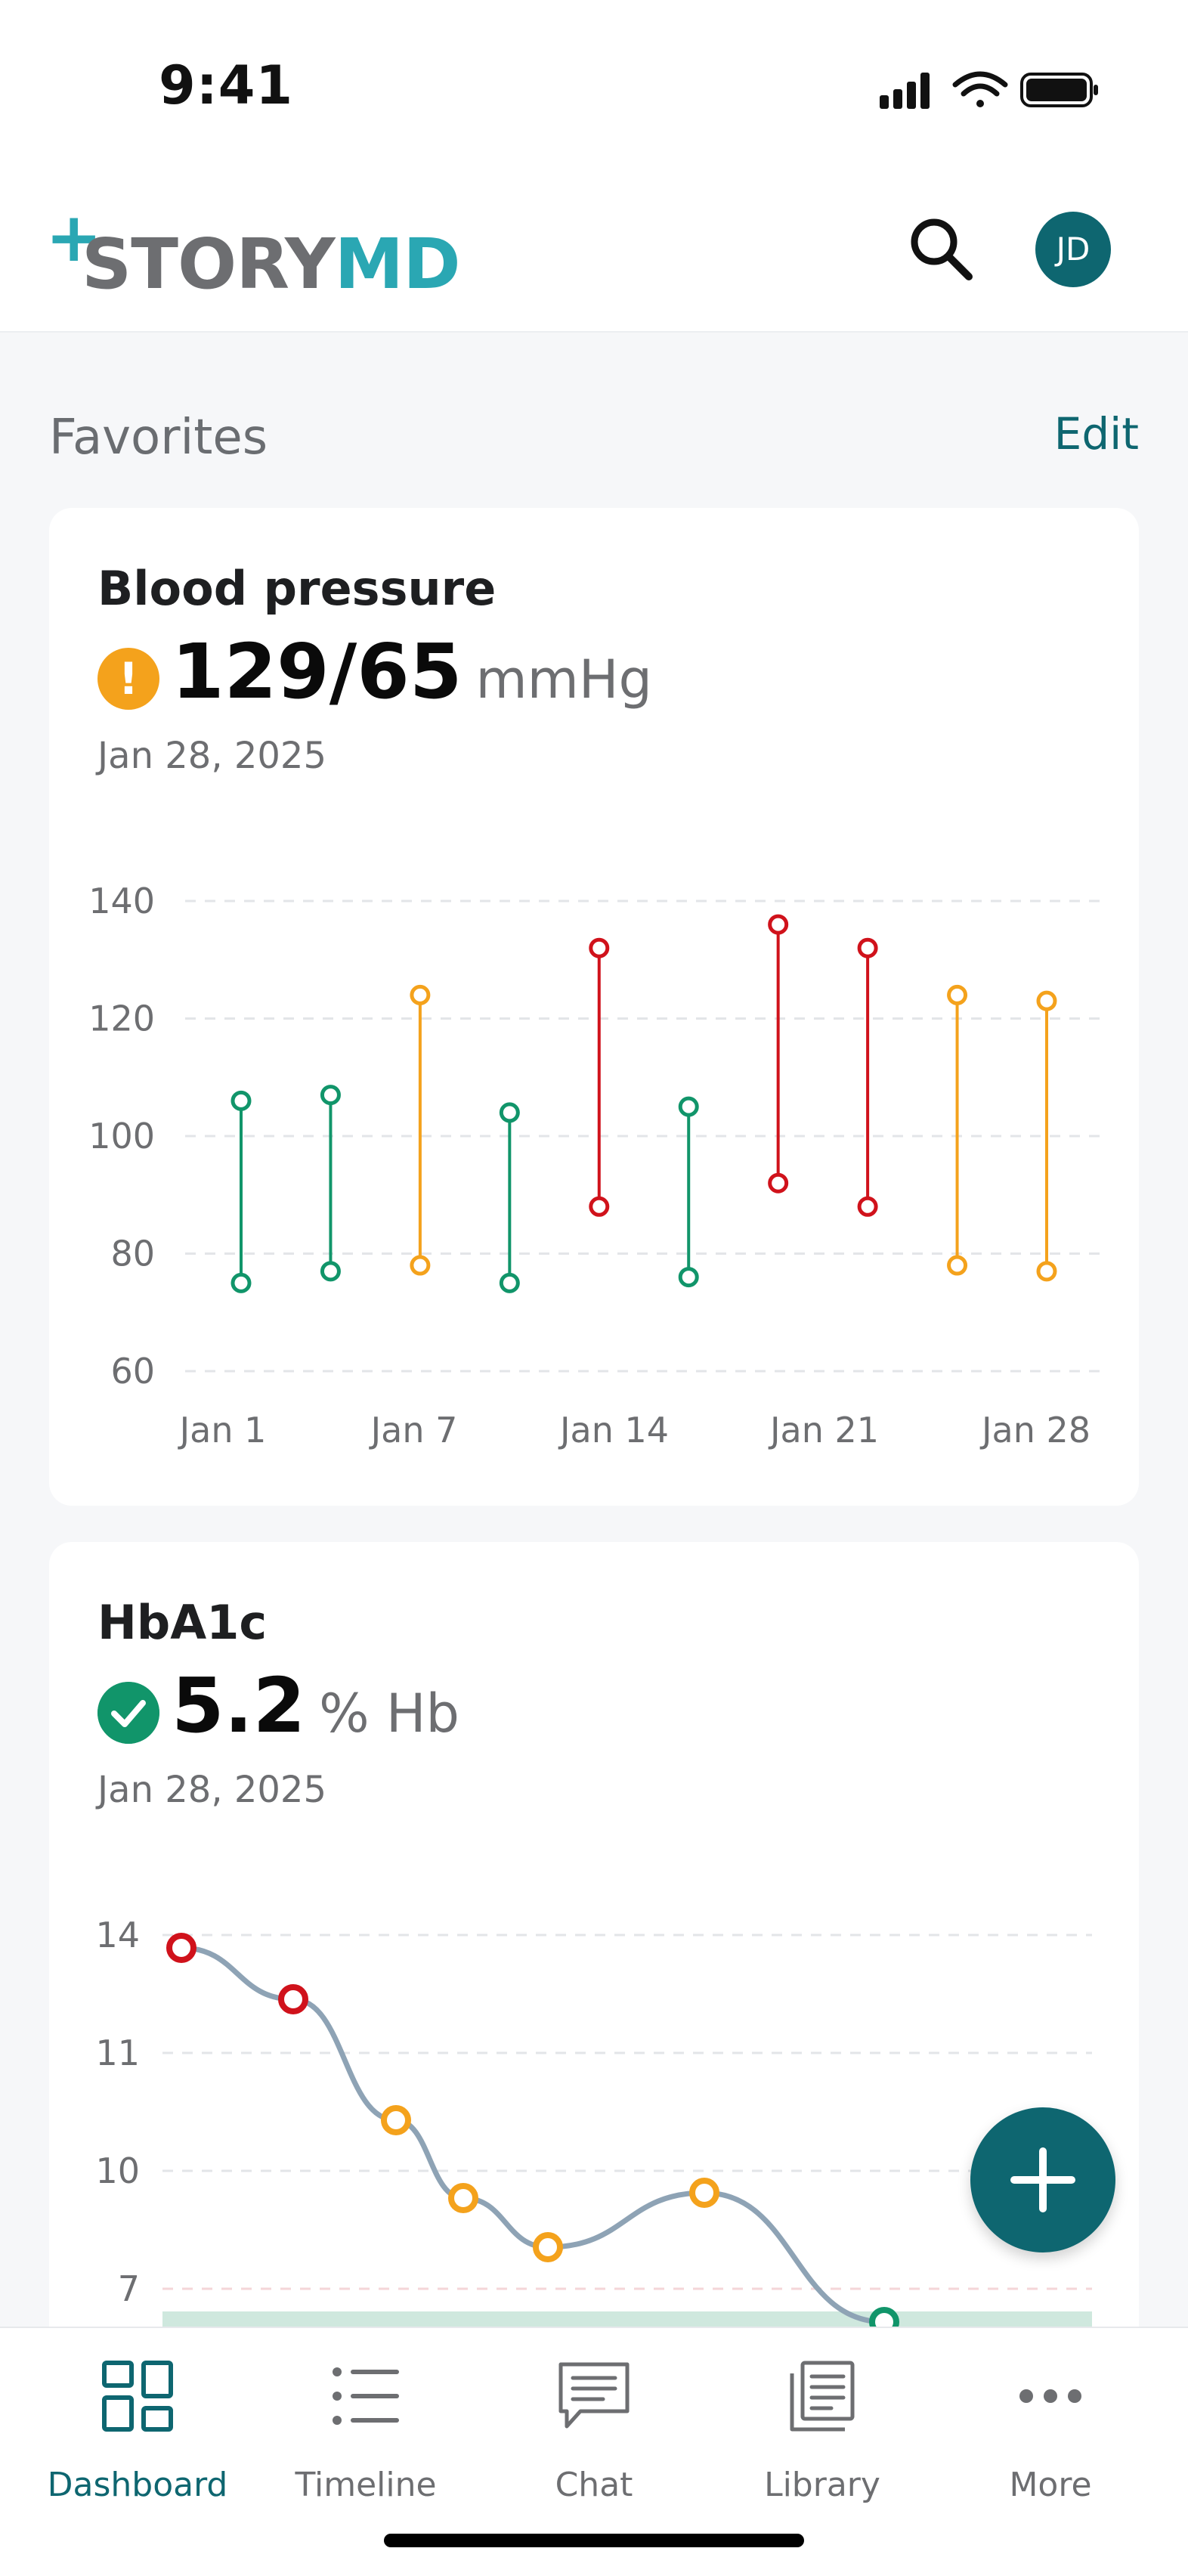 The image size is (1188, 2576). I want to click on signal-icon, so click(905, 91).